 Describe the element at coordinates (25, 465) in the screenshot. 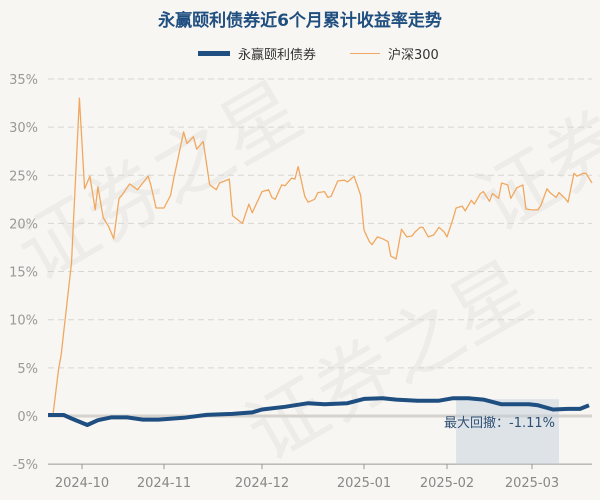

I see `y-tick-label: -5%` at that location.